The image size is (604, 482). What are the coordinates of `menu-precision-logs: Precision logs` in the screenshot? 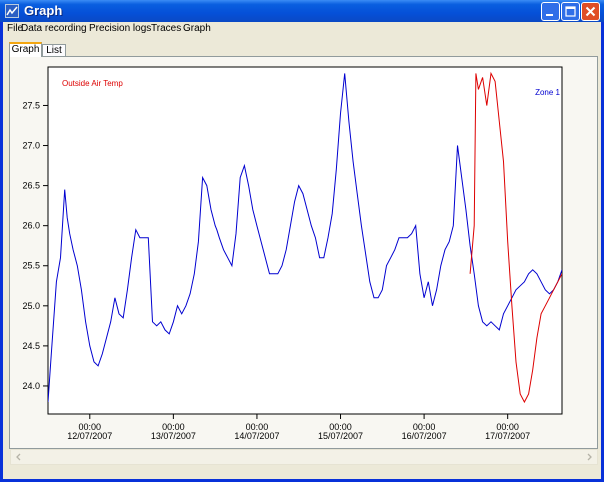 It's located at (120, 28).